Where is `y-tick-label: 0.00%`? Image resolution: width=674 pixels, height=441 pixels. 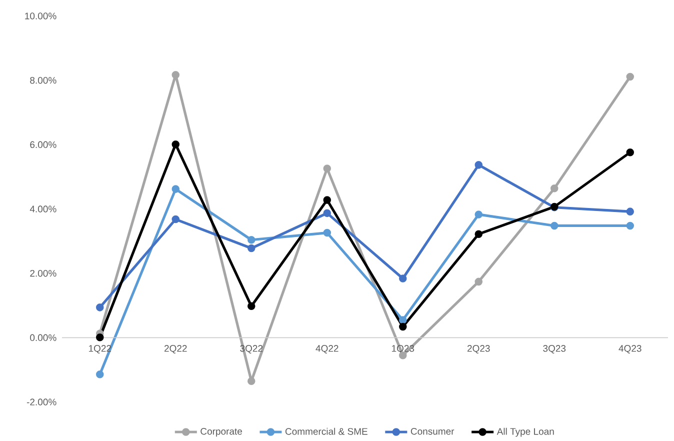 y-tick-label: 0.00% is located at coordinates (43, 338).